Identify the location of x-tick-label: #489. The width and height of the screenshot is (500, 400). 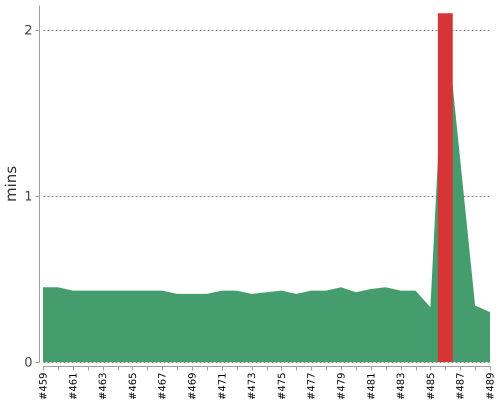
(491, 386).